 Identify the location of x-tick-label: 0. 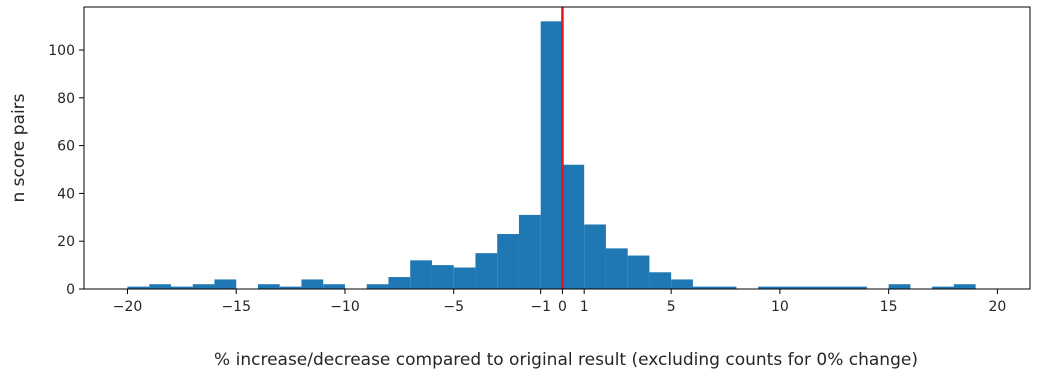
(562, 307).